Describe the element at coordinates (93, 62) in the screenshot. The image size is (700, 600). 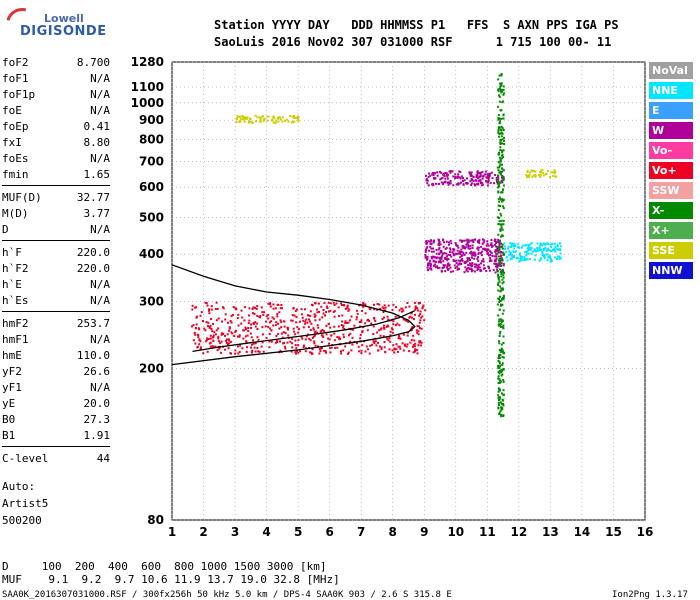
I see `param-value: 8.700` at that location.